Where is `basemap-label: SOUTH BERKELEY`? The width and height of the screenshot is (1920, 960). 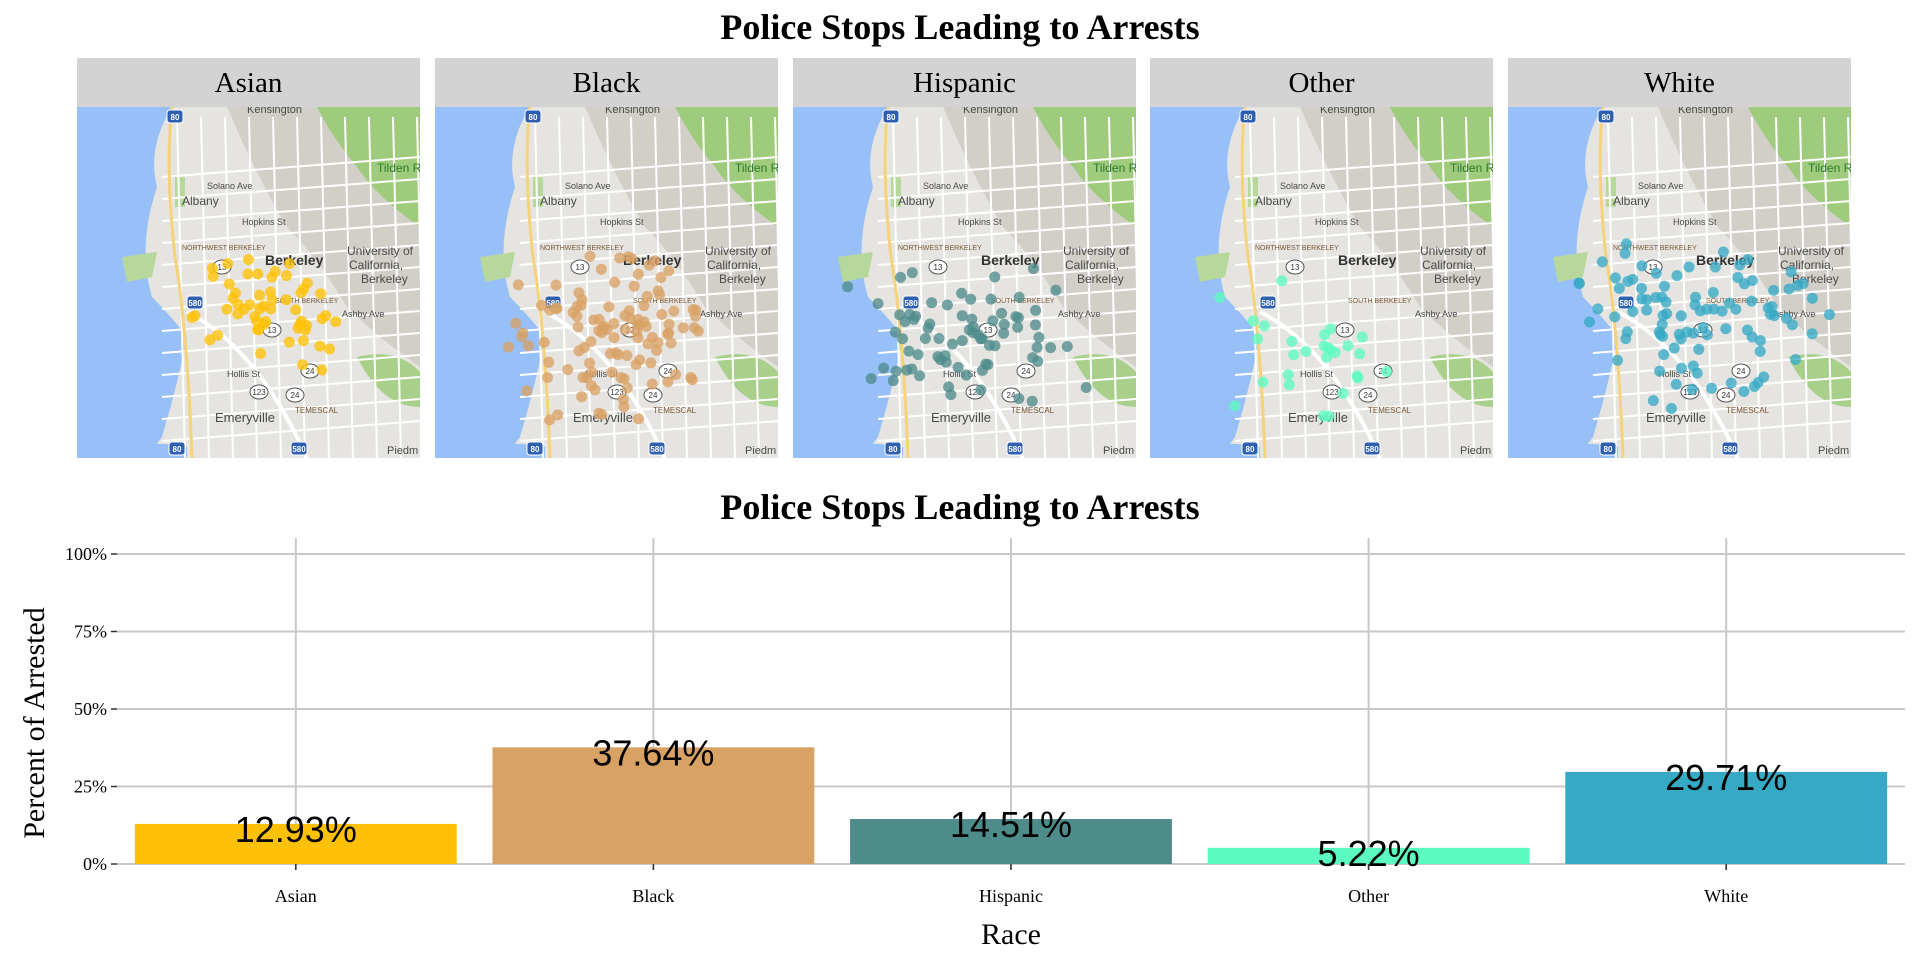 basemap-label: SOUTH BERKELEY is located at coordinates (1738, 301).